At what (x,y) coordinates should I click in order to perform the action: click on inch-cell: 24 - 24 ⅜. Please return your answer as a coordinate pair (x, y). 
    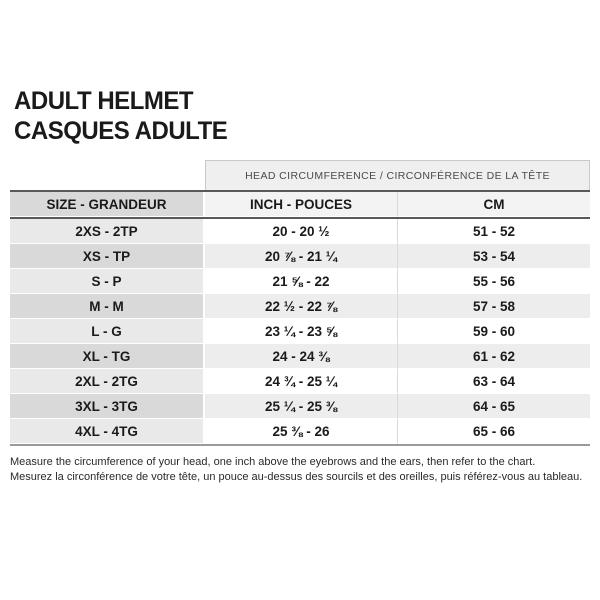
    Looking at the image, I should click on (301, 356).